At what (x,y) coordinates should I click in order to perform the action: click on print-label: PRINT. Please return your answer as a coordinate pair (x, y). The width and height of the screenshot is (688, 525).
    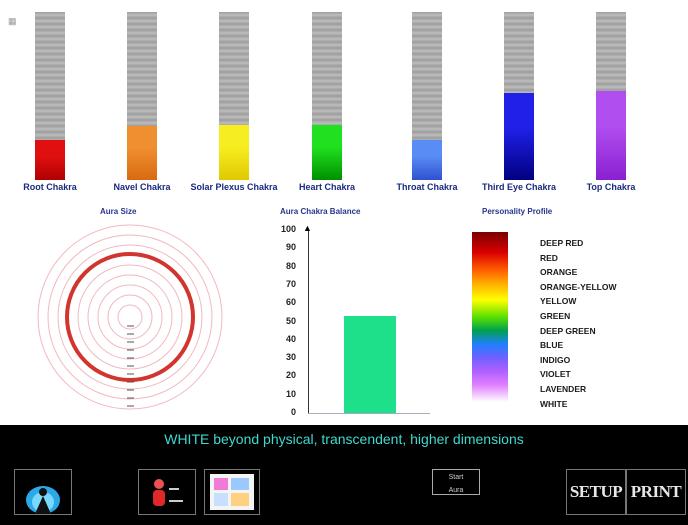
    Looking at the image, I should click on (656, 491).